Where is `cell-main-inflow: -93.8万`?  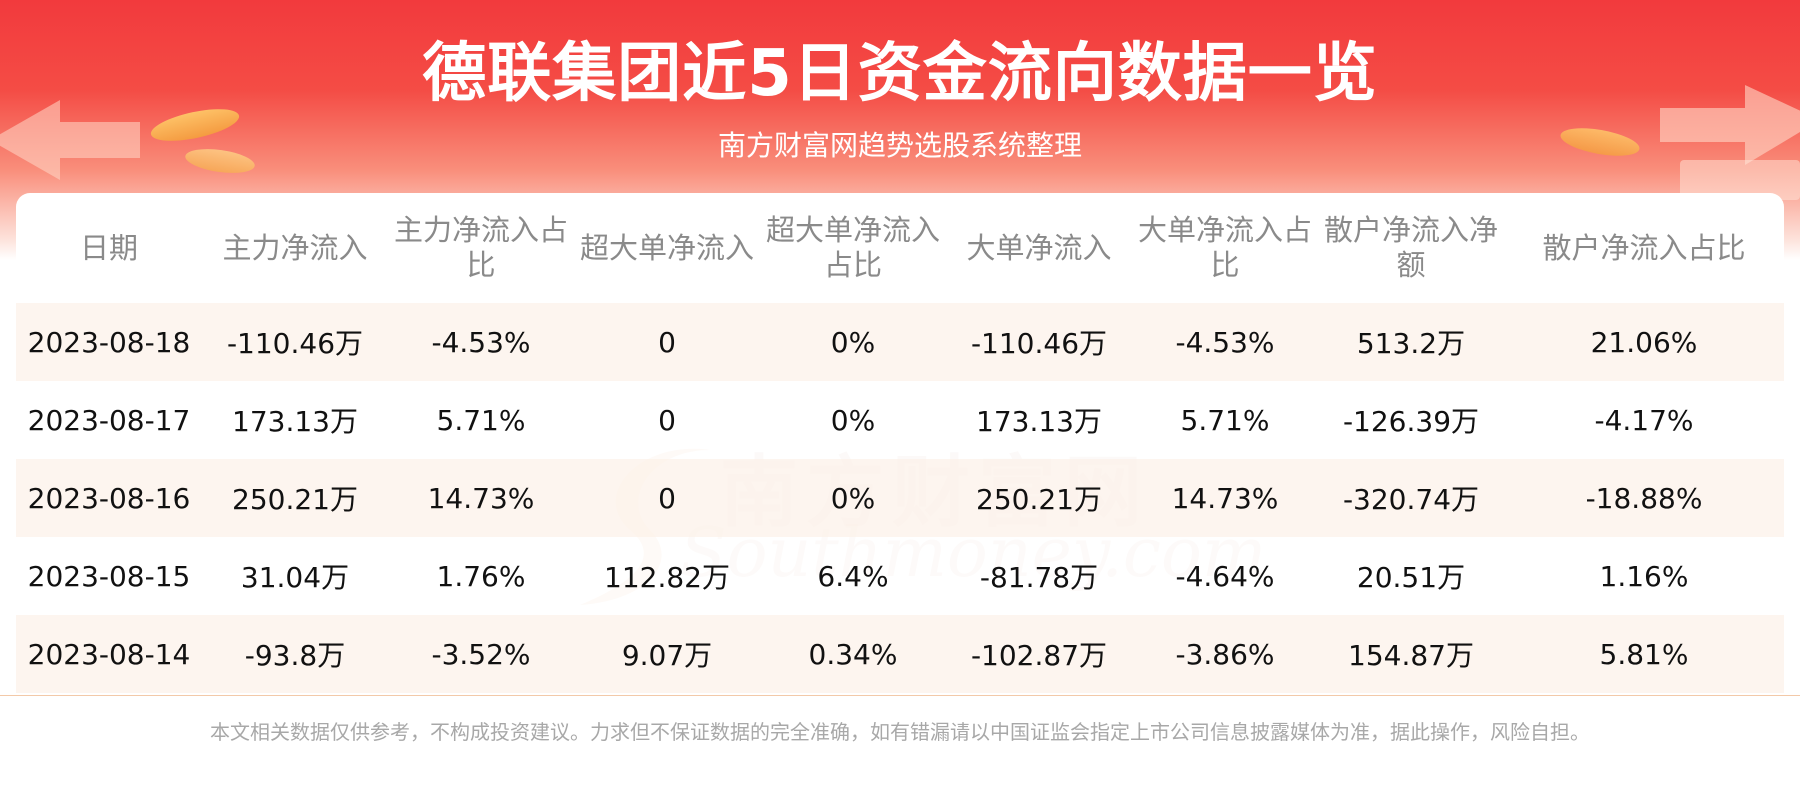 cell-main-inflow: -93.8万 is located at coordinates (295, 654).